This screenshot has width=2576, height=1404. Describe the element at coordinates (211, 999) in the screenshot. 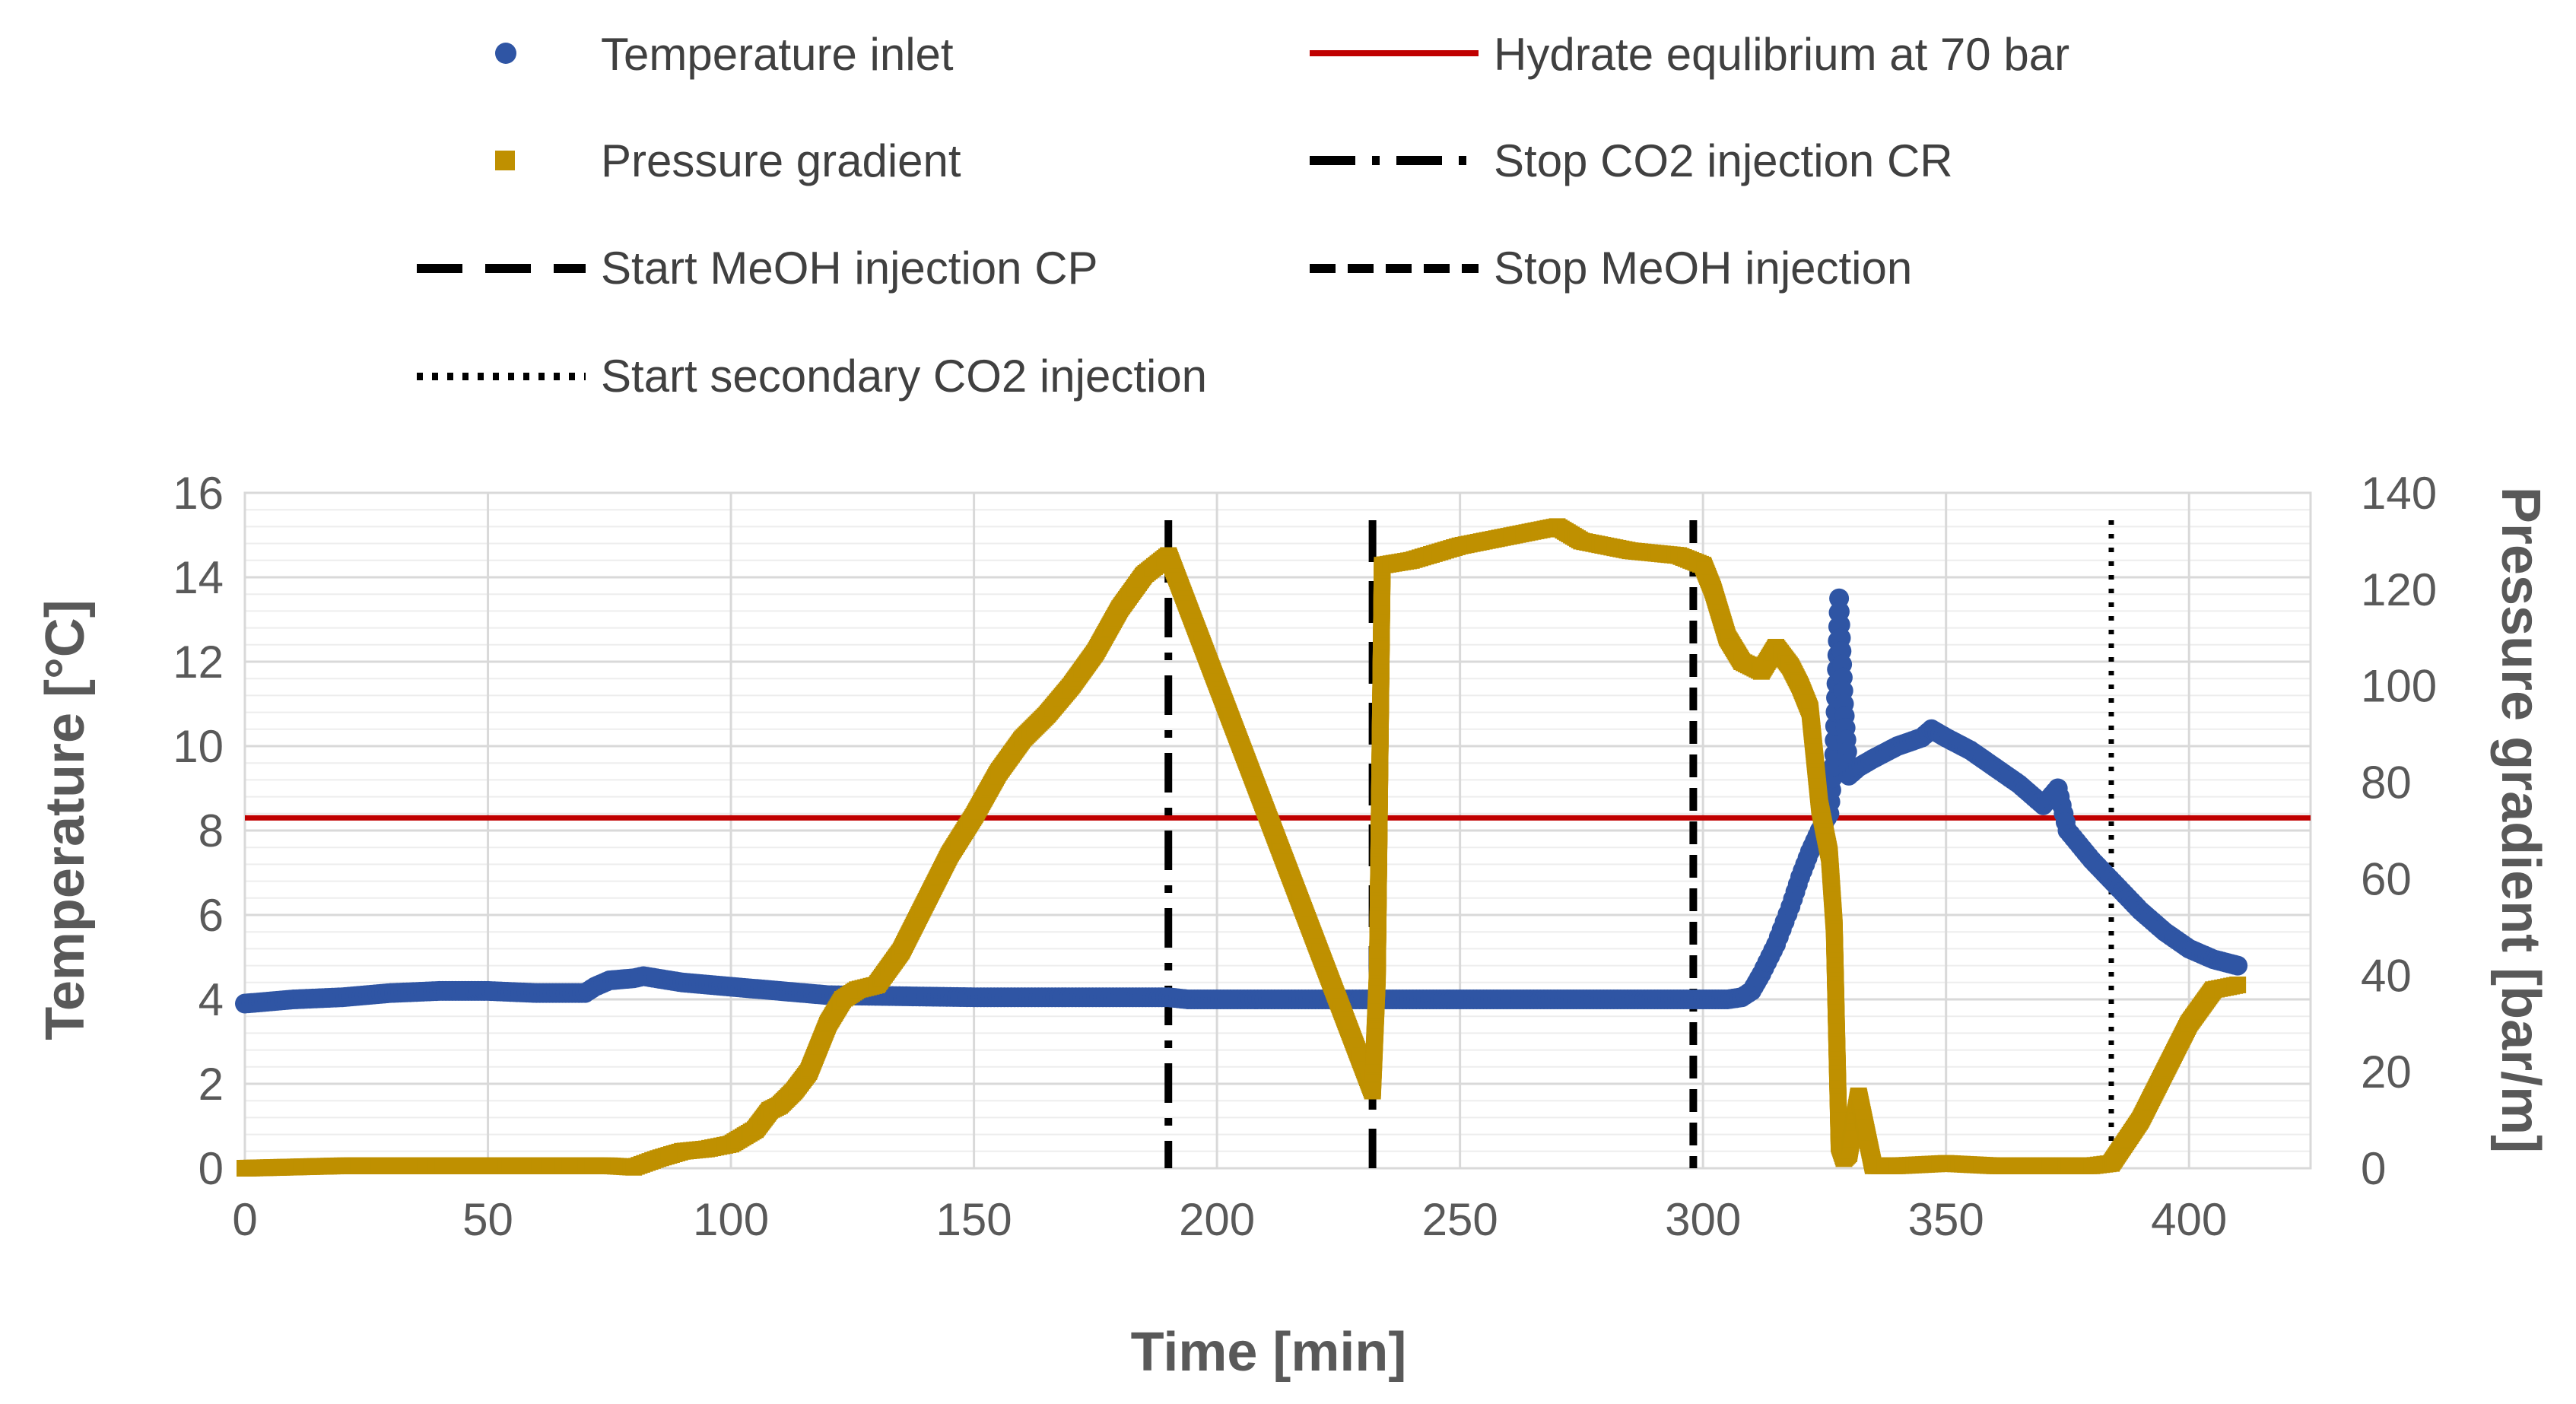

I see `y-tick-label: 4` at that location.